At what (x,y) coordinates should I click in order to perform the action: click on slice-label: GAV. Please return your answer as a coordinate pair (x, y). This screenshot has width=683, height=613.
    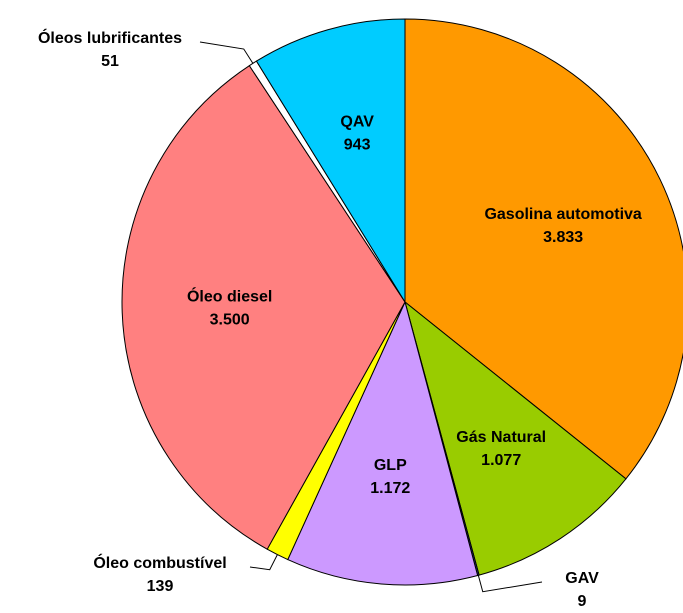
    Looking at the image, I should click on (582, 578).